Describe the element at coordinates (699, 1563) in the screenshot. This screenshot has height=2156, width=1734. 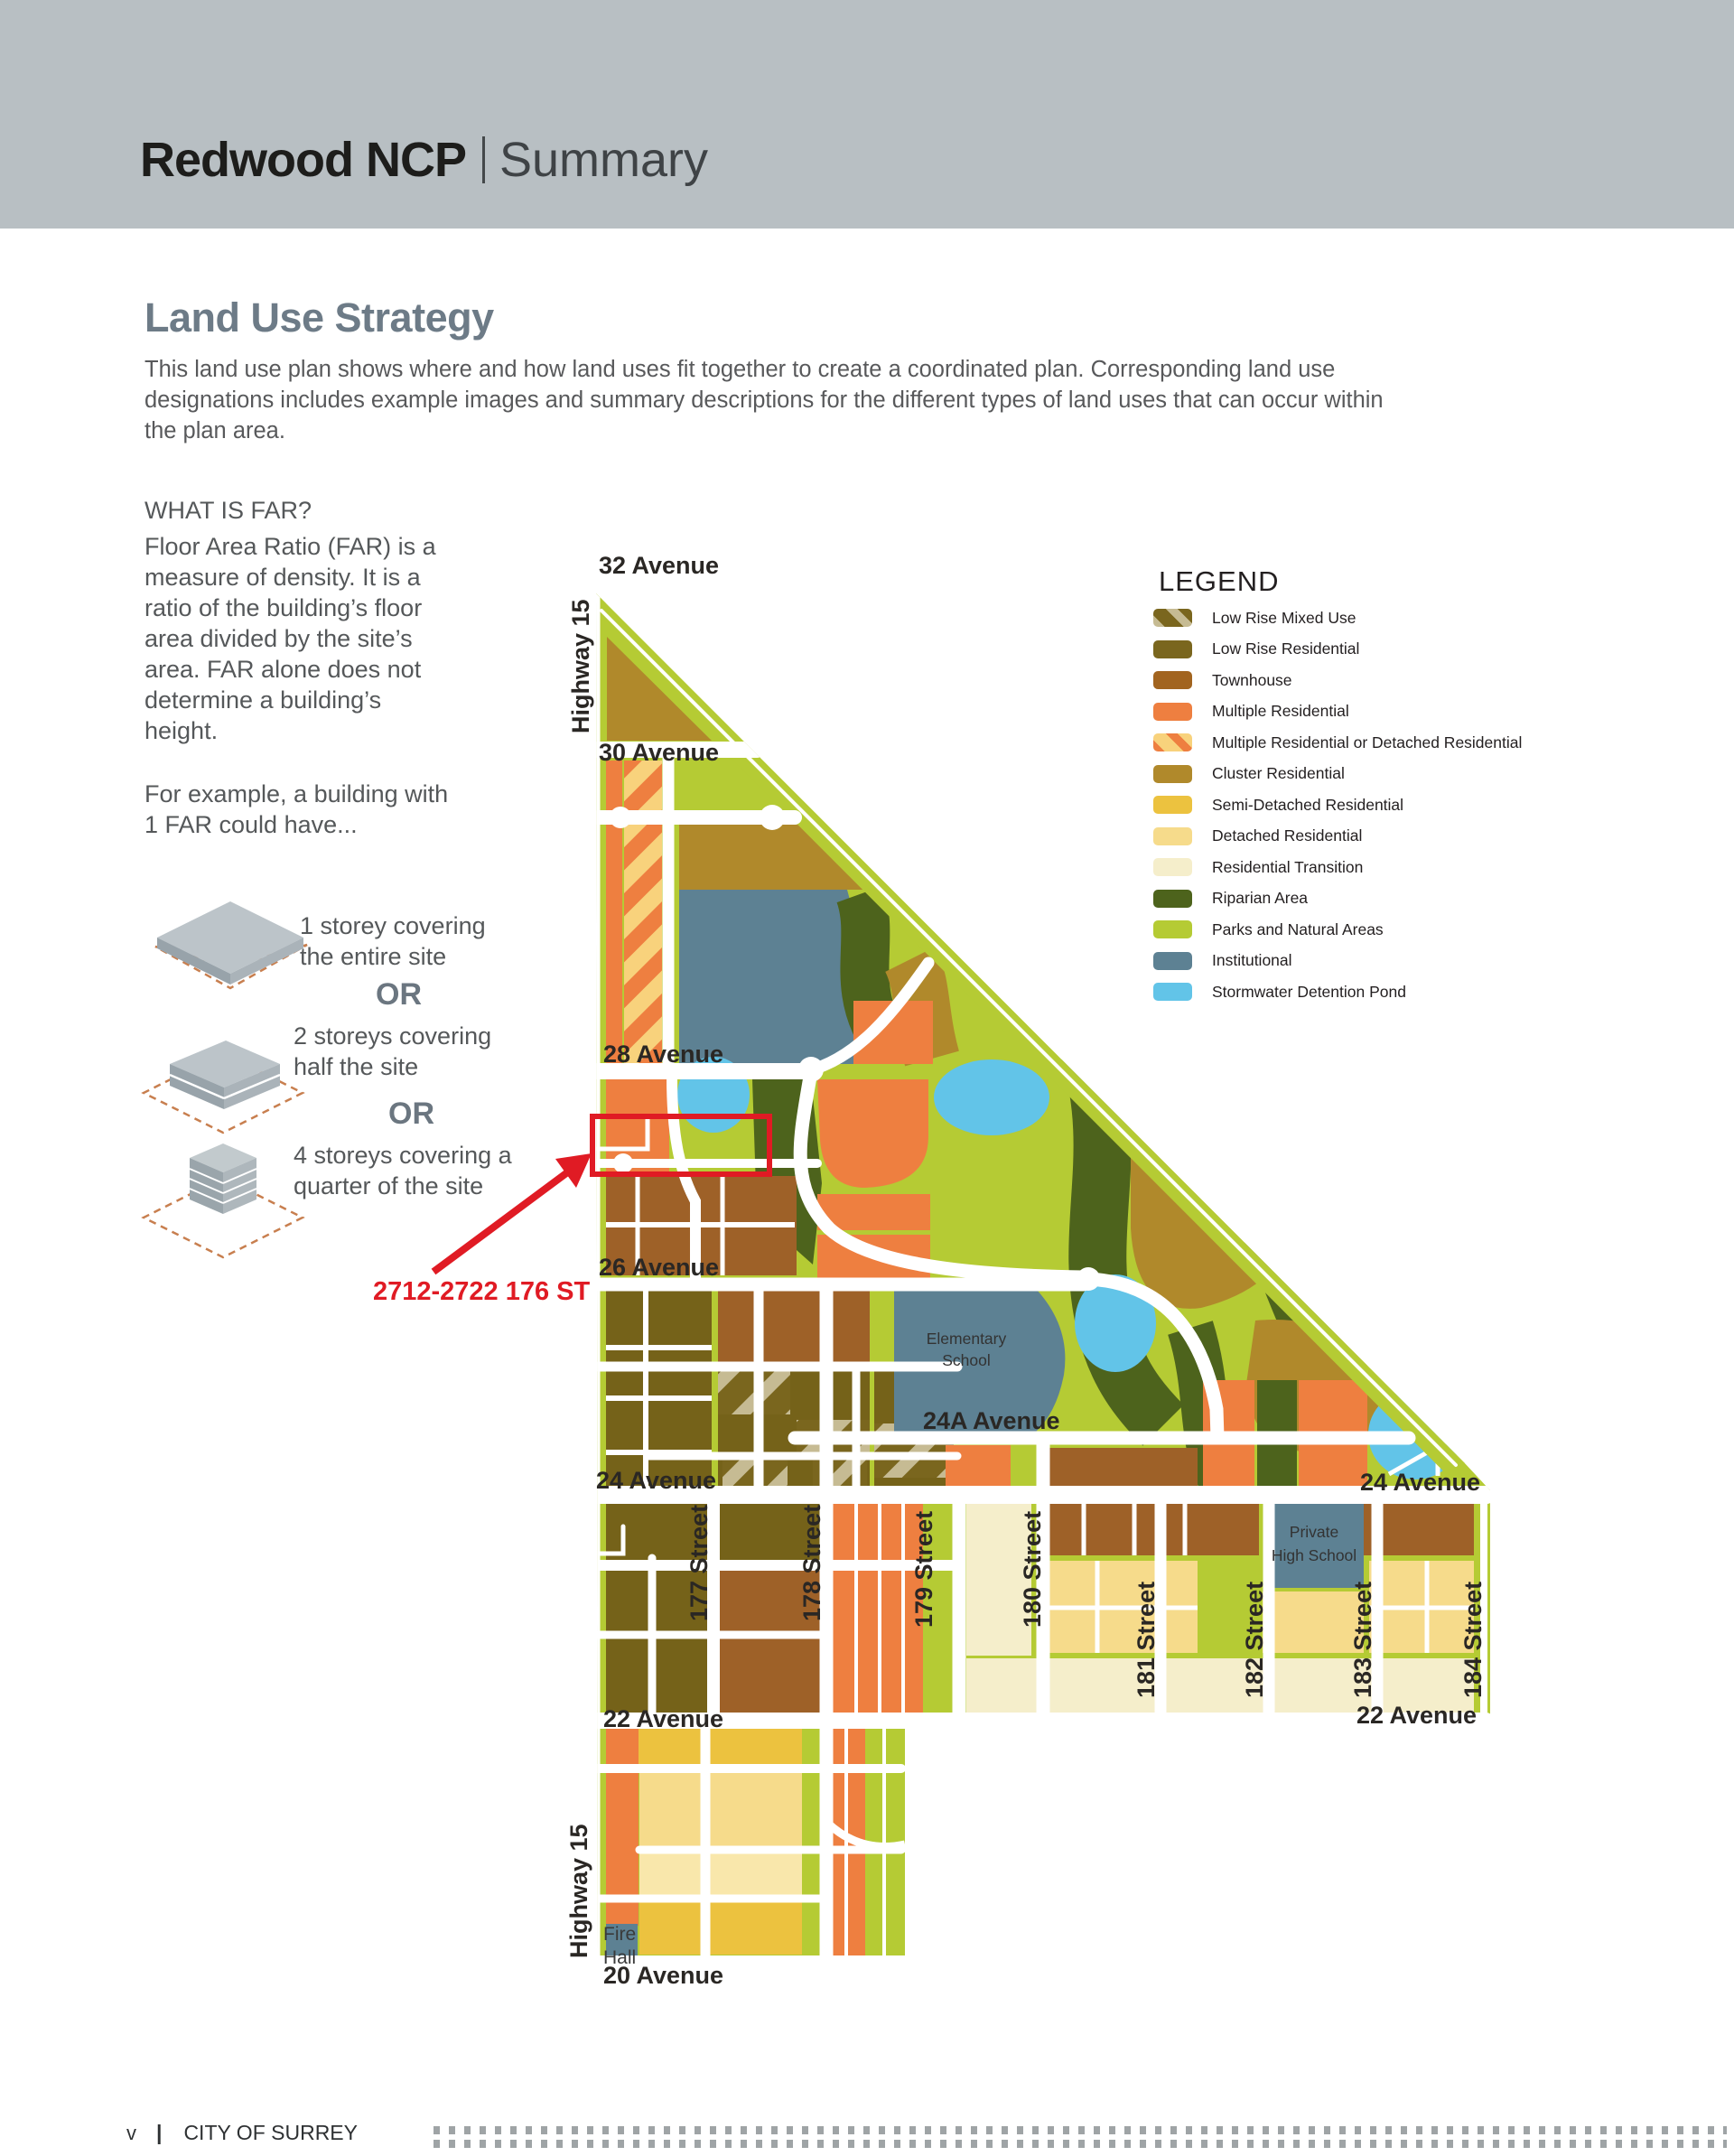
I see `label-177-street: 177 Street` at that location.